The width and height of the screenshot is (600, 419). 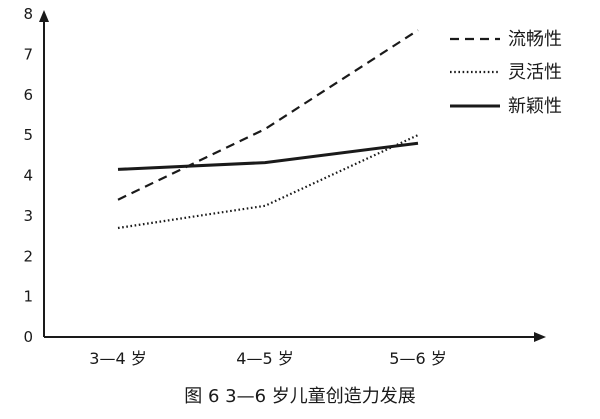 I want to click on y-tick-label: 2, so click(x=28, y=256).